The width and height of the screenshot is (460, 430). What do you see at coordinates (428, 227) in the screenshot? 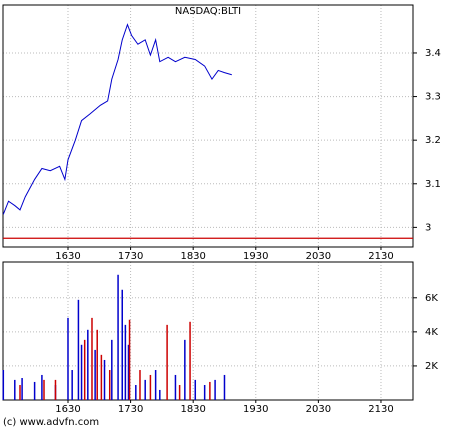
I see `y-tick-label: 3` at bounding box center [428, 227].